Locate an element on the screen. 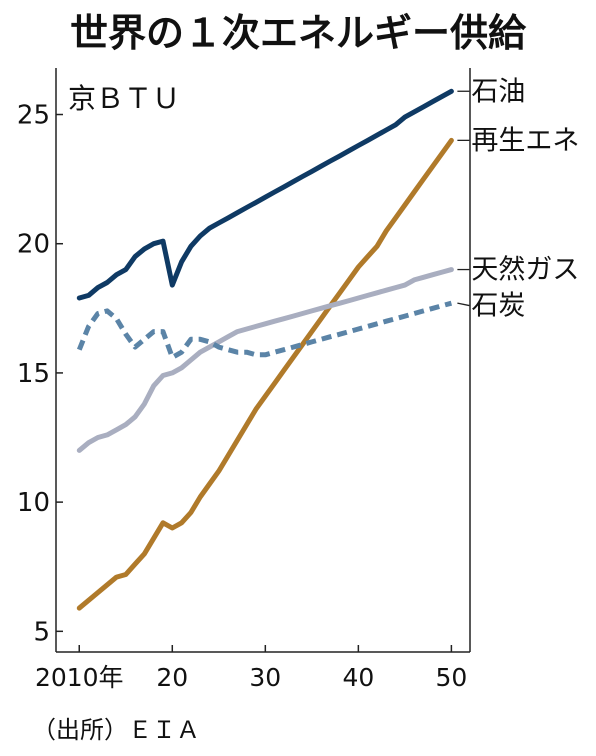 This screenshot has height=756, width=596. y-tick-label: 5 is located at coordinates (41, 632).